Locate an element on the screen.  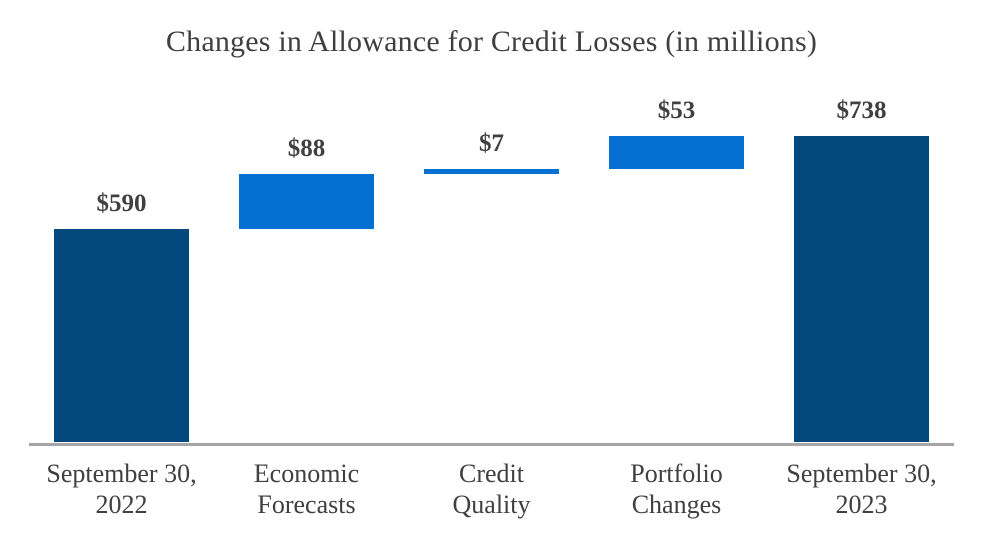
bar-value-label: $53 is located at coordinates (676, 110).